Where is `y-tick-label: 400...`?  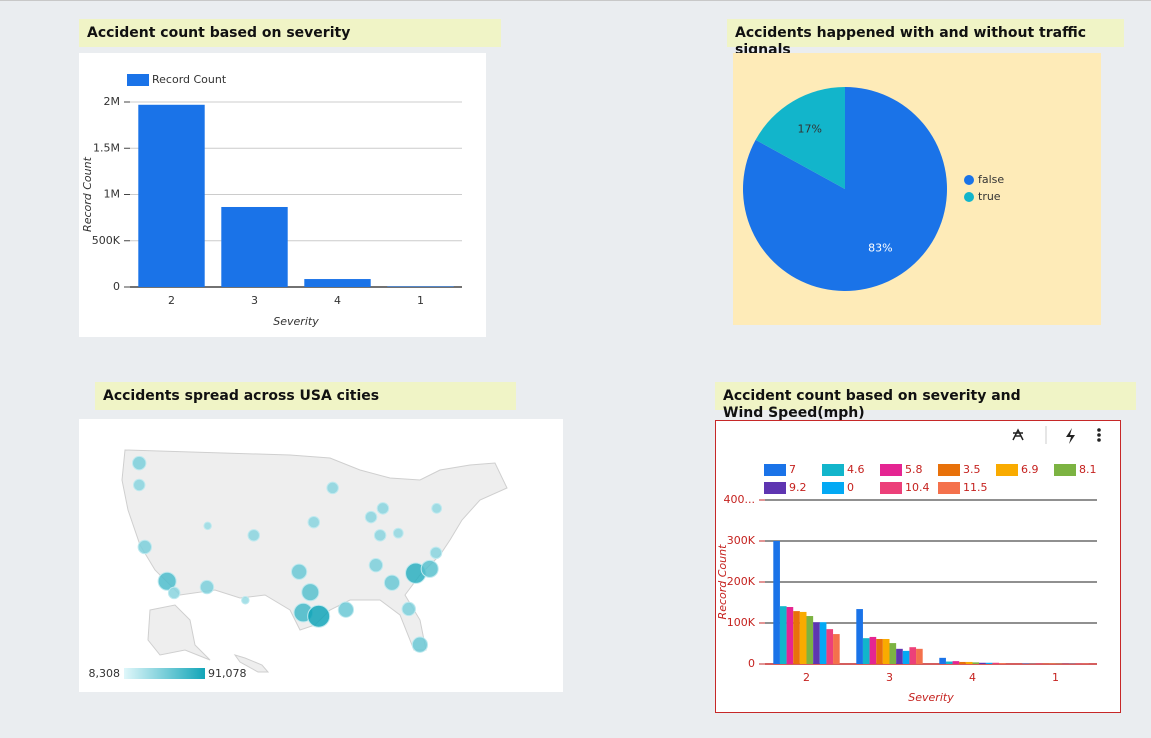
y-tick-label: 400... is located at coordinates (740, 499).